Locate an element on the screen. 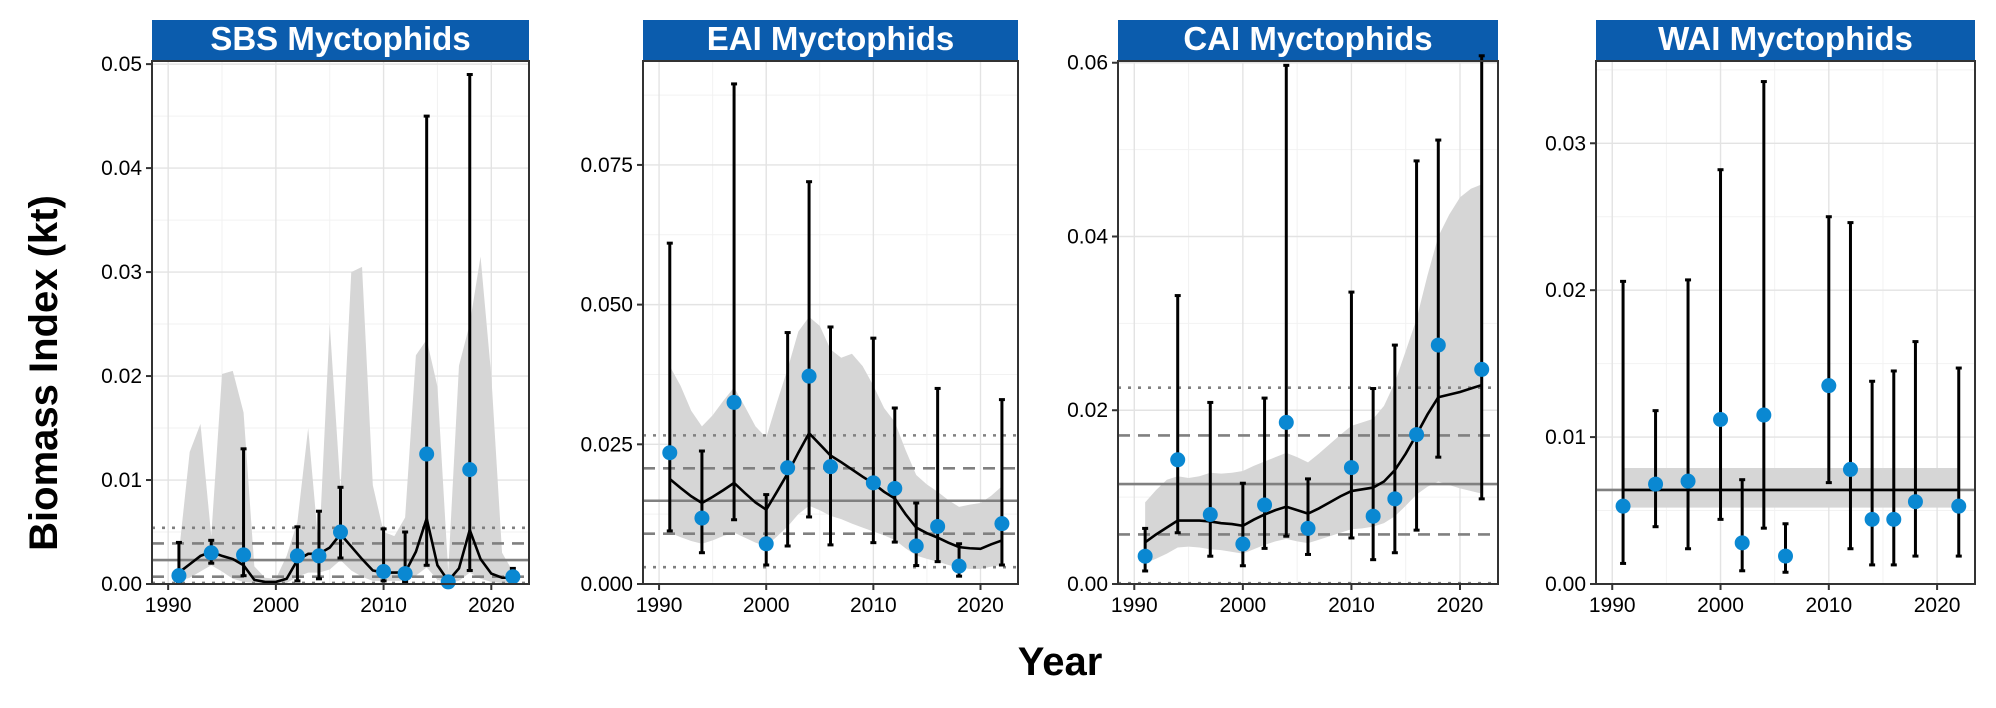 Image resolution: width=1996 pixels, height=708 pixels. y-tick-label: 0.000 is located at coordinates (606, 584).